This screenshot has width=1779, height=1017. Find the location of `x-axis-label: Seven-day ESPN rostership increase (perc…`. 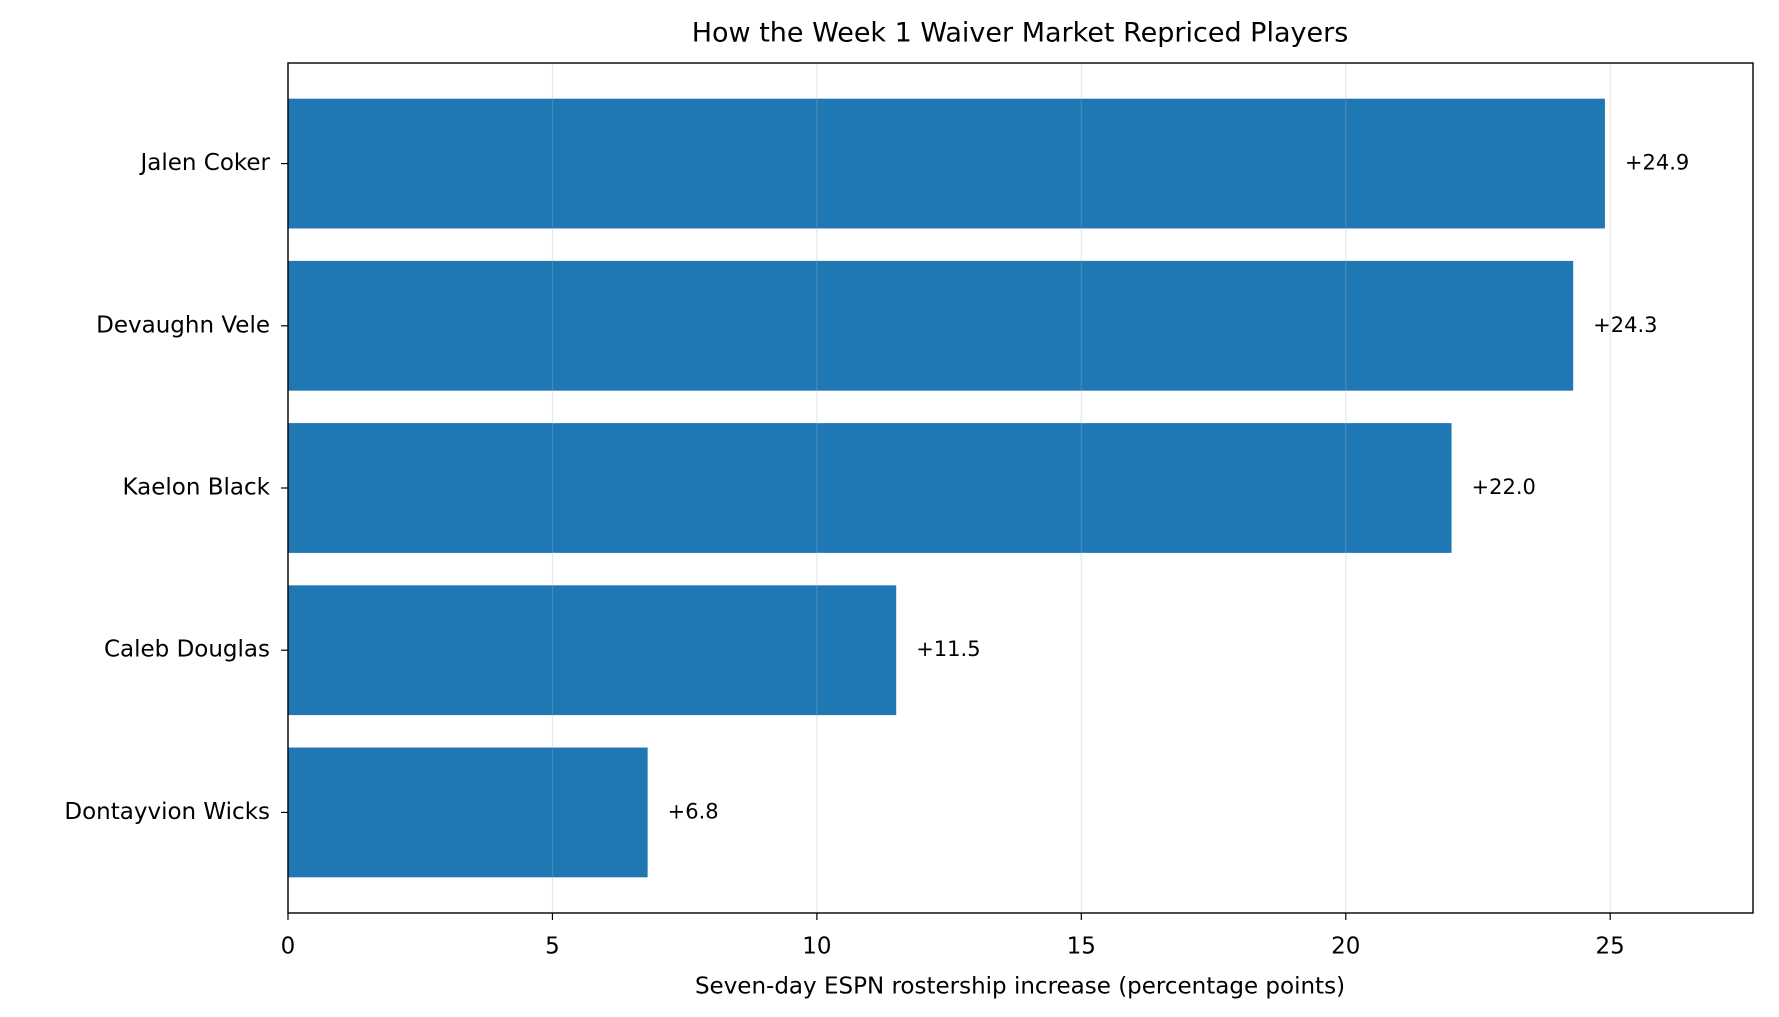

x-axis-label: Seven-day ESPN rostership increase (perc… is located at coordinates (1020, 987).